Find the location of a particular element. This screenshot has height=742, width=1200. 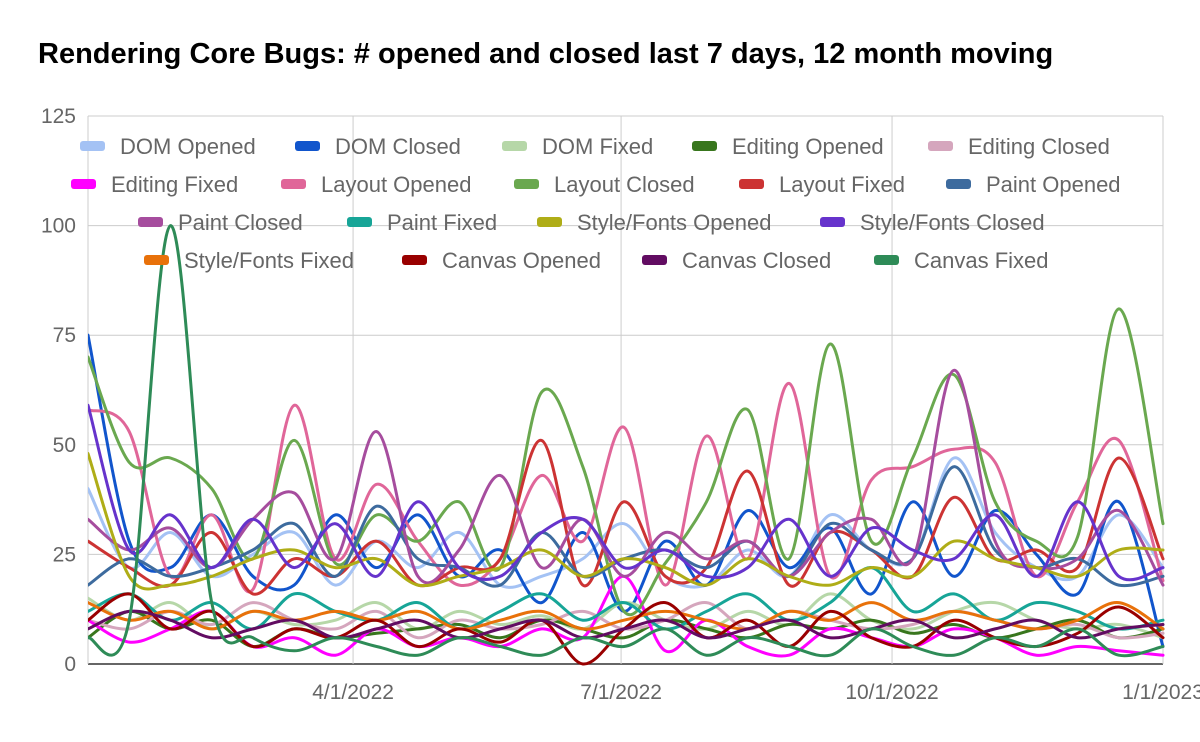

legend-item-canvas-fixed: Canvas Fixed is located at coordinates (961, 260).